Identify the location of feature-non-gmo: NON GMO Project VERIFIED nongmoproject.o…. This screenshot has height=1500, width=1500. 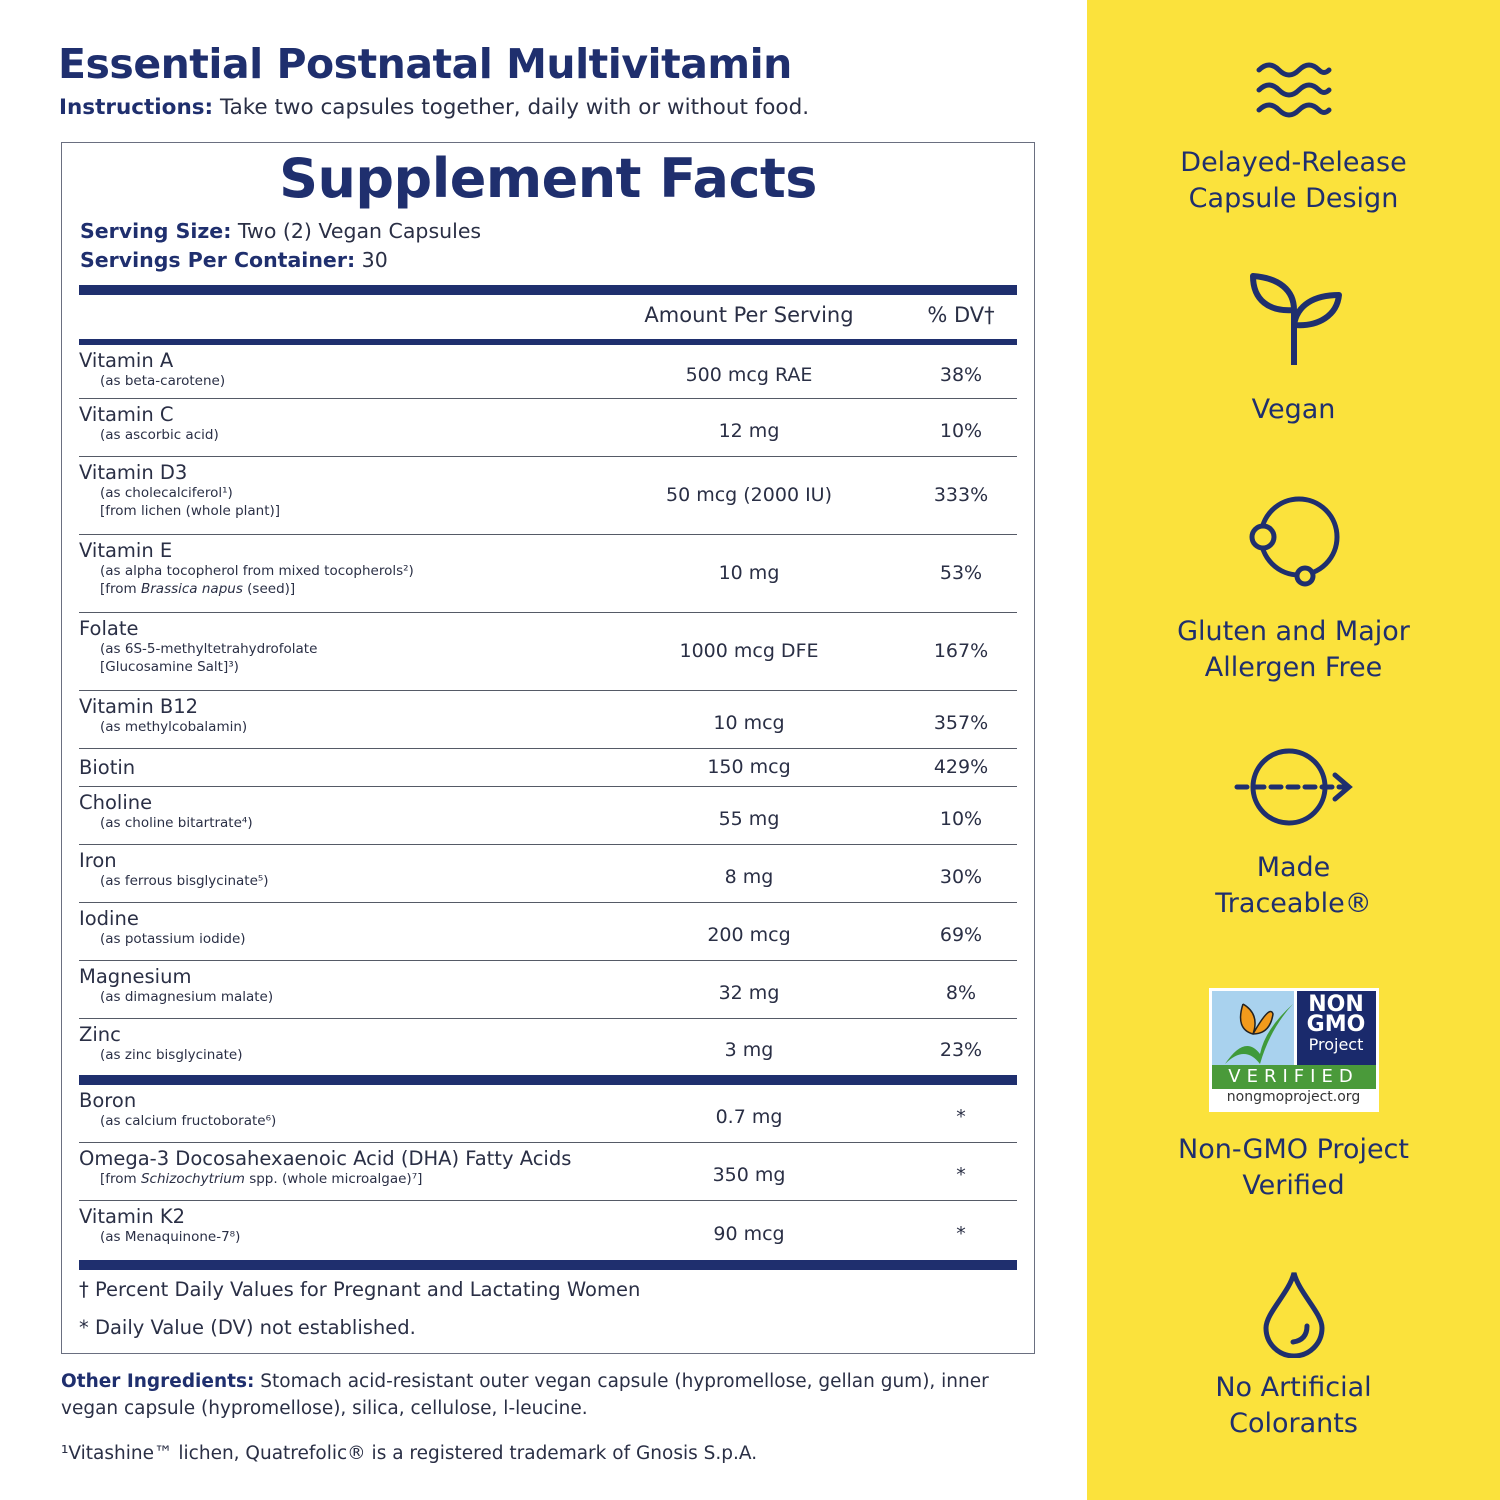
(1293, 1096).